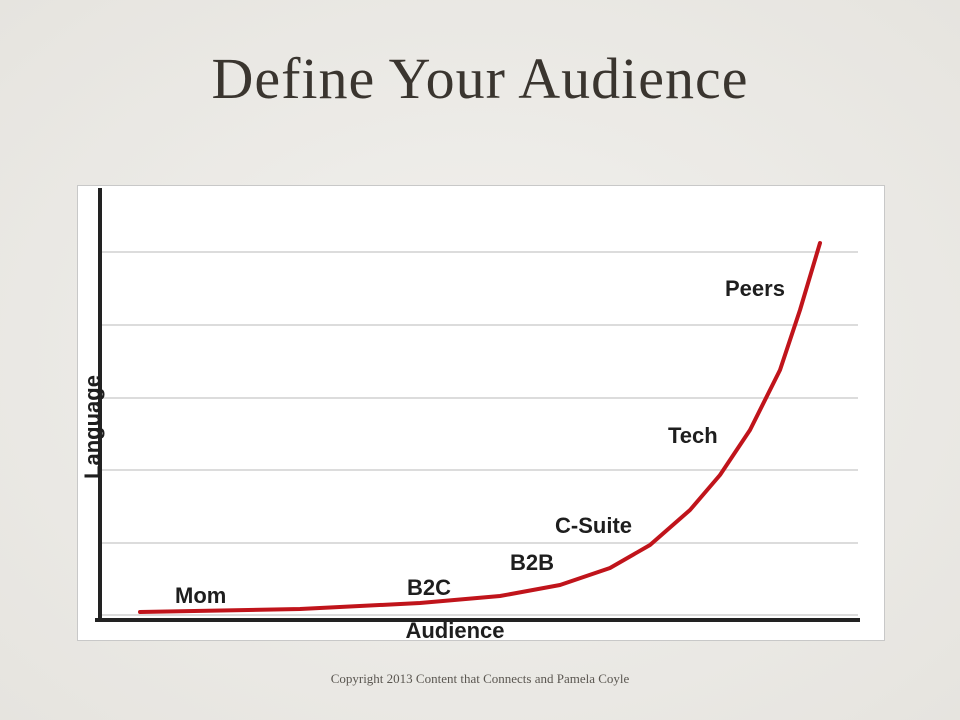 The width and height of the screenshot is (960, 720). I want to click on label: Tech, so click(693, 435).